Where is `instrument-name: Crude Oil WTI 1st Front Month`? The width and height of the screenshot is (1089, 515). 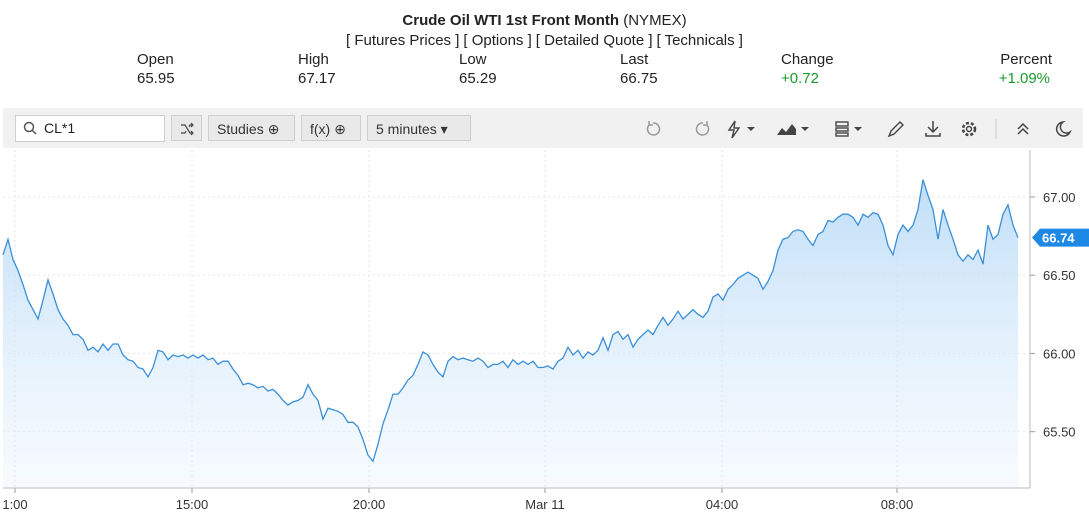 instrument-name: Crude Oil WTI 1st Front Month is located at coordinates (511, 20).